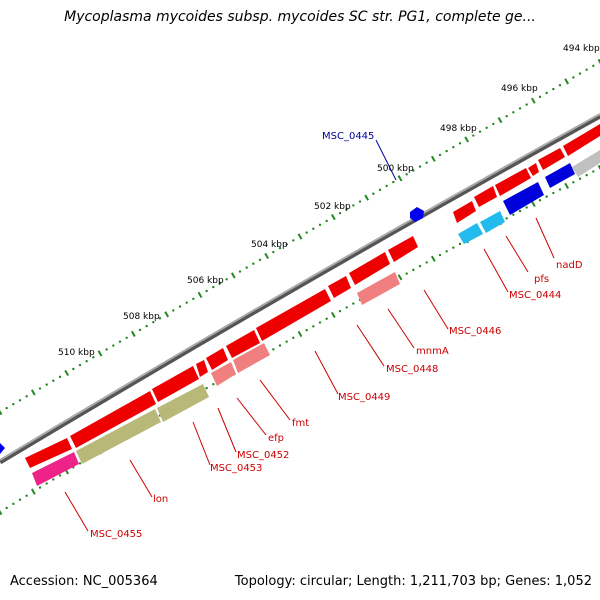 This screenshot has height=600, width=600. What do you see at coordinates (586, 163) in the screenshot?
I see `feature-gray` at bounding box center [586, 163].